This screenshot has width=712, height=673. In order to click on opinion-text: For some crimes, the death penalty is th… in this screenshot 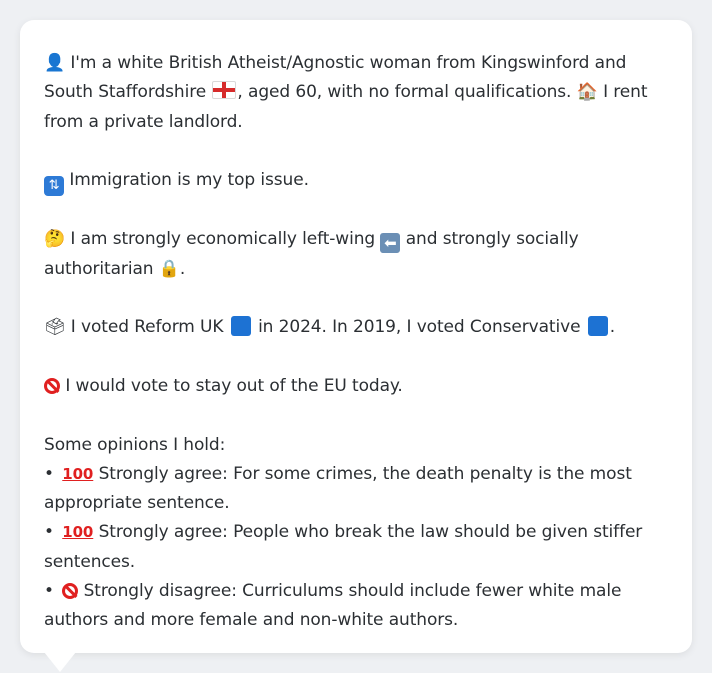, I will do `click(338, 488)`.